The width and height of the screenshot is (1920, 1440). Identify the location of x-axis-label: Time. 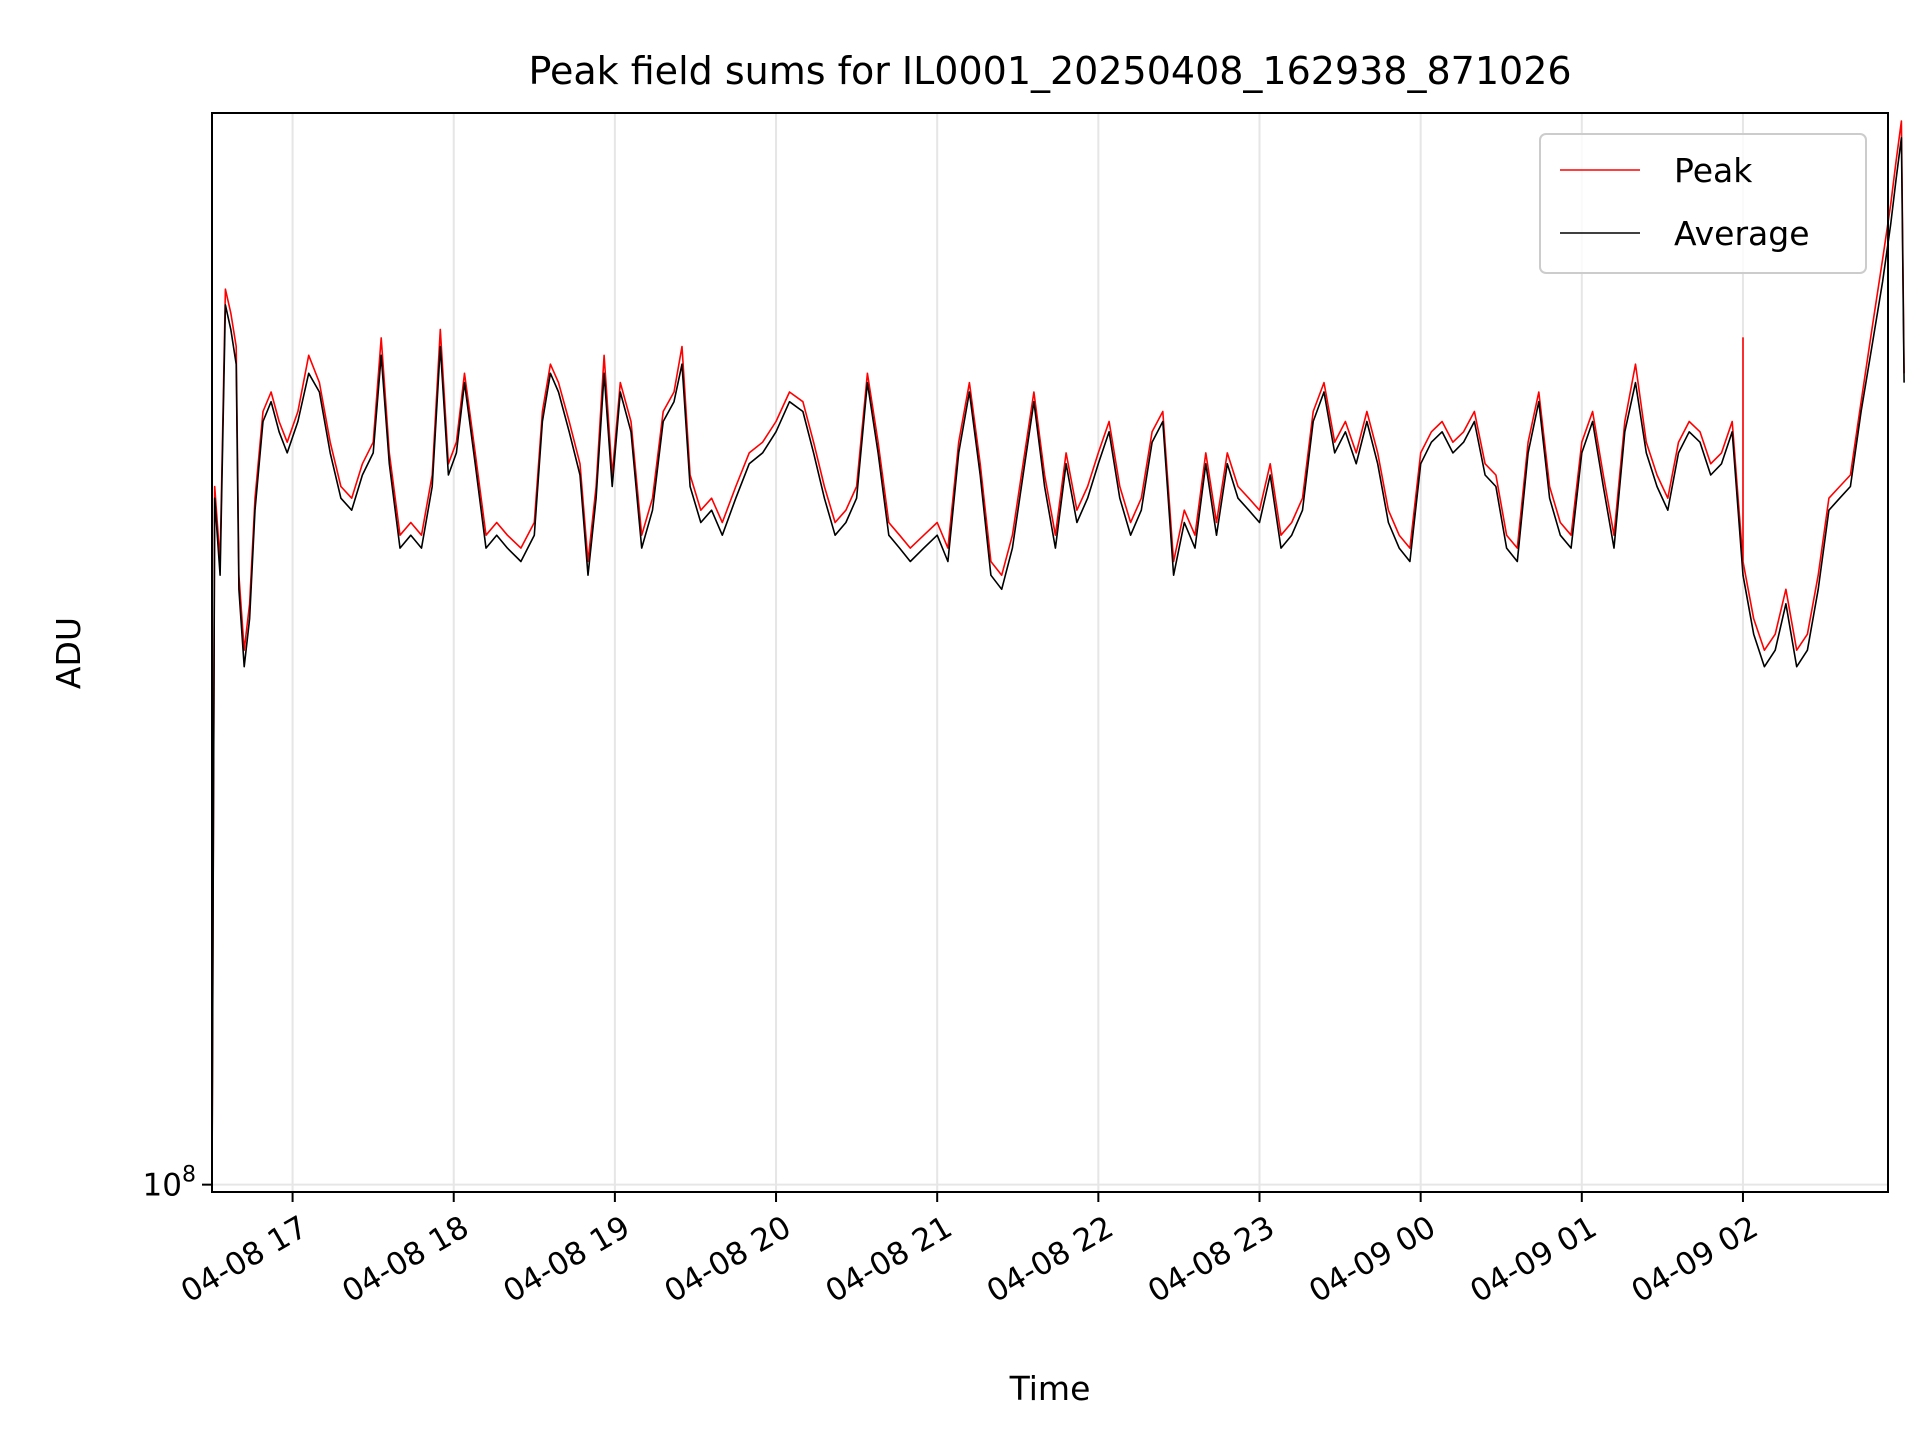
(1050, 1388).